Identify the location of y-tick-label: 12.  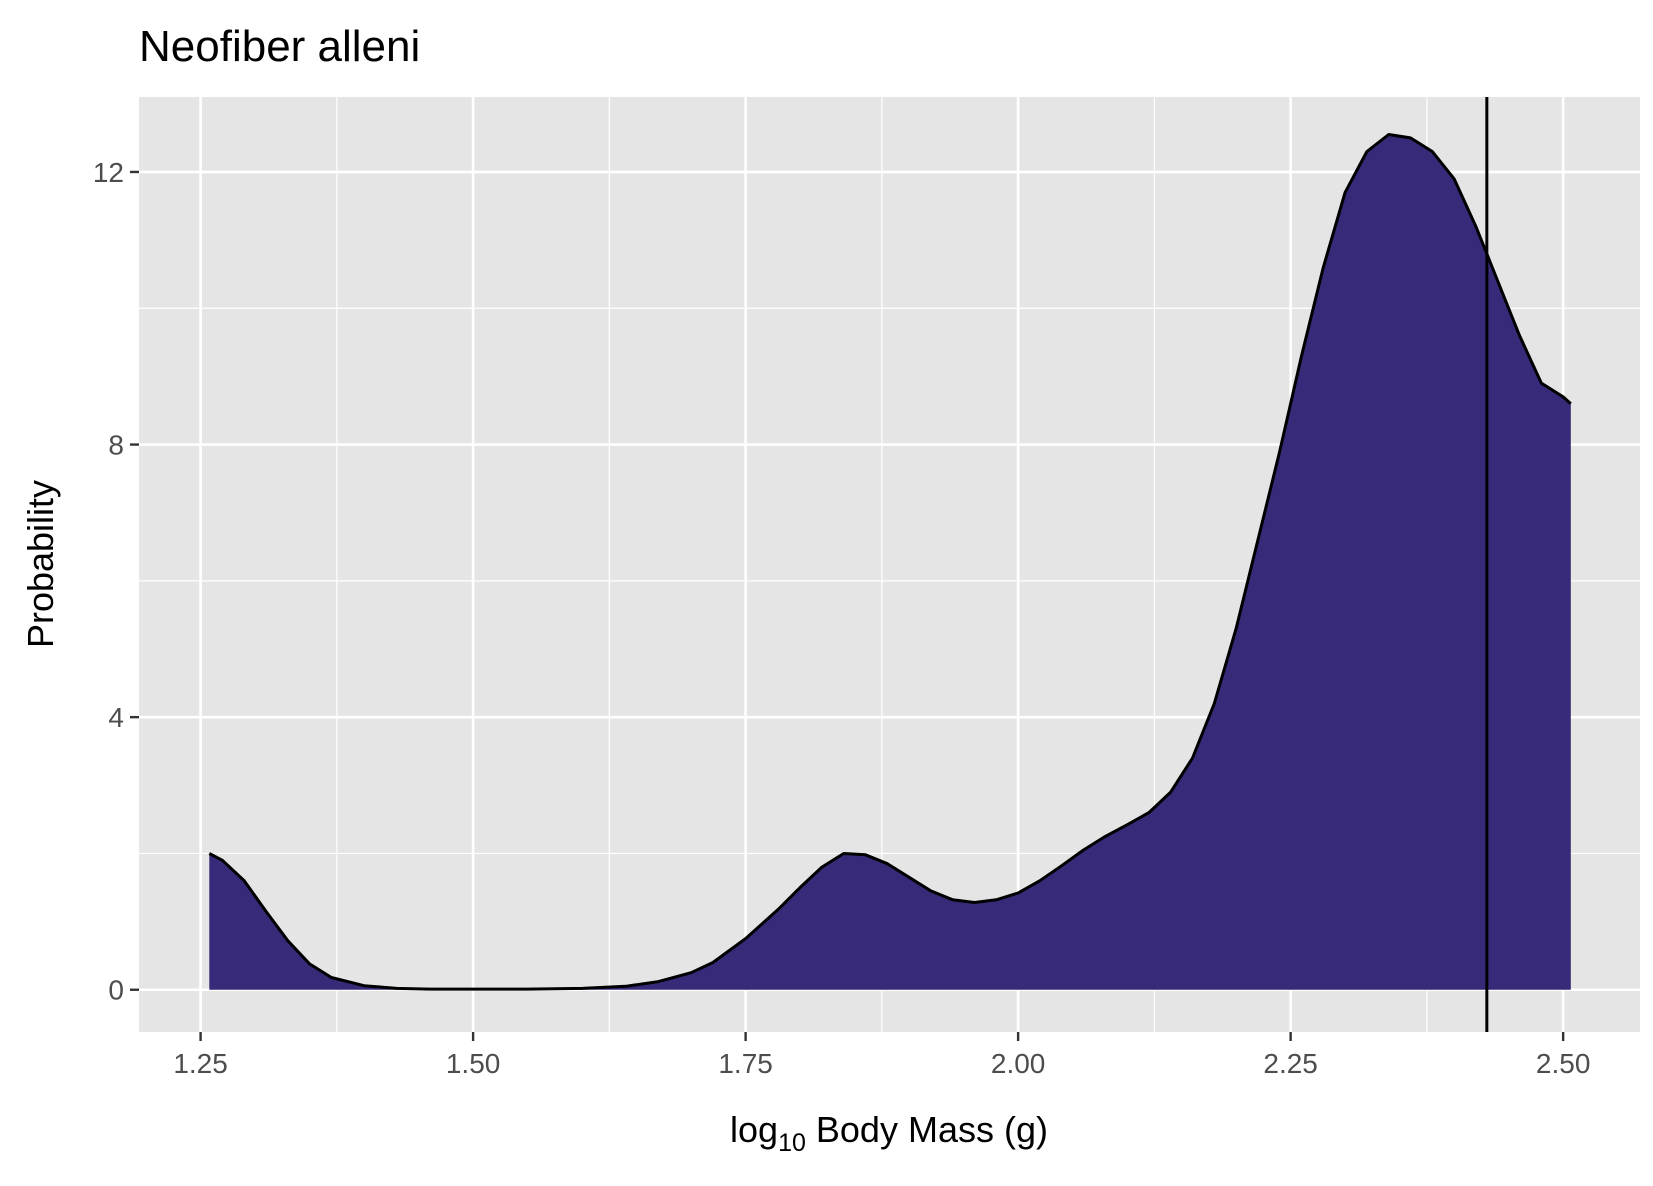
(108, 172).